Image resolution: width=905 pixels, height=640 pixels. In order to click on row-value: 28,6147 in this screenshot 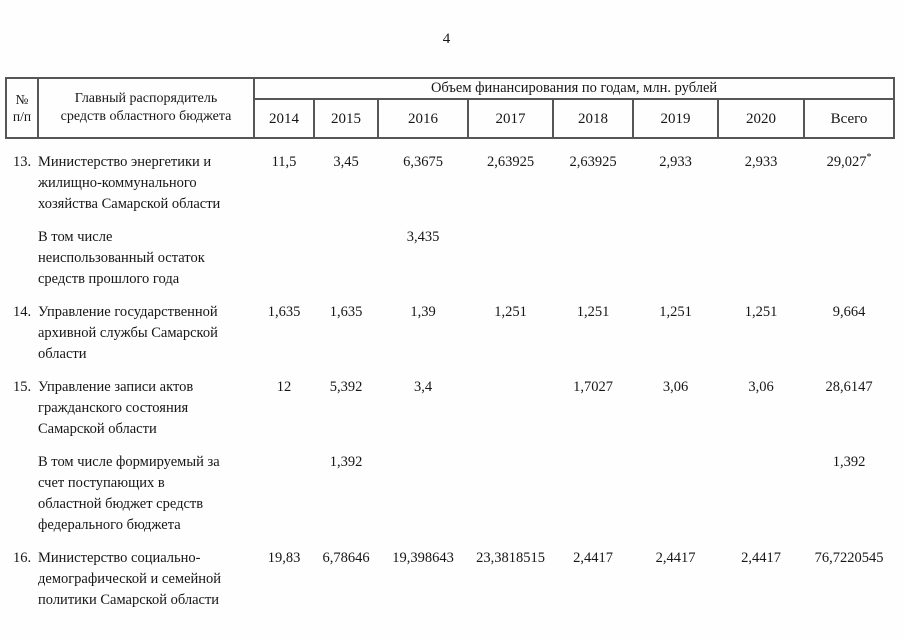, I will do `click(849, 387)`.